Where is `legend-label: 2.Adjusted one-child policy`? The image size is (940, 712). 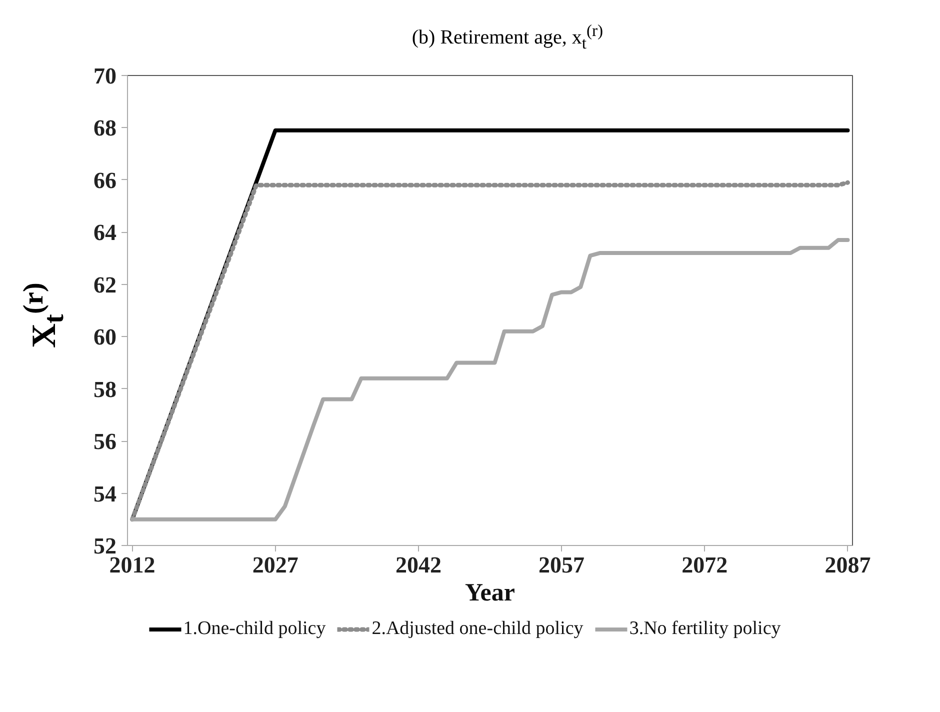 legend-label: 2.Adjusted one-child policy is located at coordinates (478, 629).